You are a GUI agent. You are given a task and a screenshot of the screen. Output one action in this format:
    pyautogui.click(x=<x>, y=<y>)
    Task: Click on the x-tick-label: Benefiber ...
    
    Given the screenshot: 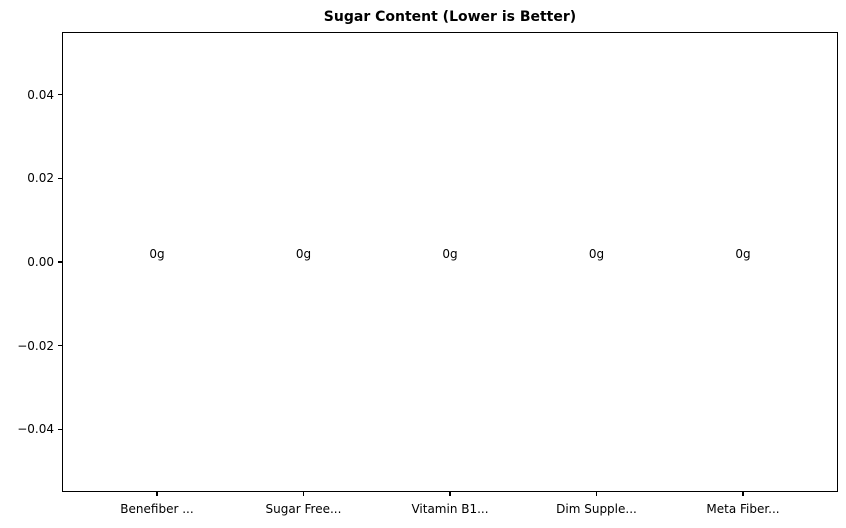 What is the action you would take?
    pyautogui.click(x=157, y=509)
    